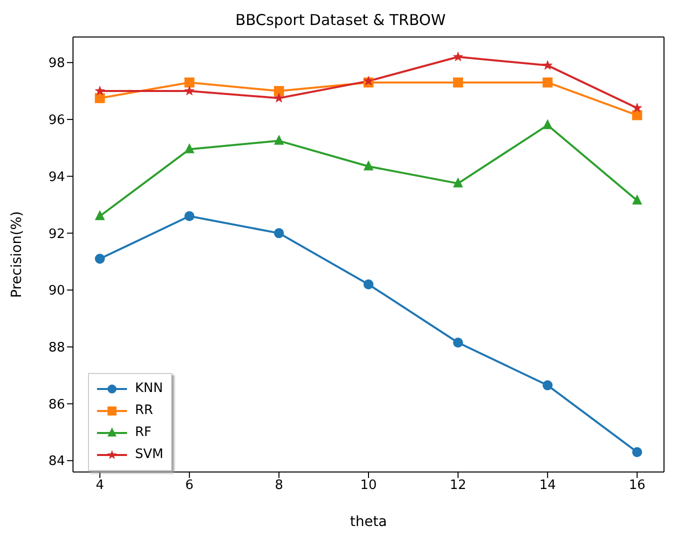 This screenshot has height=541, width=681. I want to click on legend-label: RF, so click(143, 433).